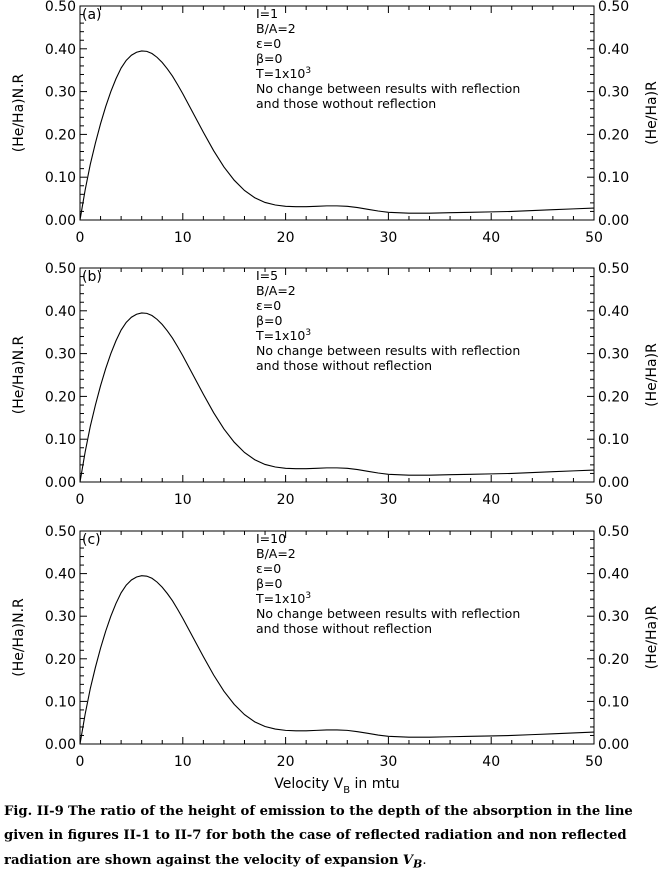 Image resolution: width=662 pixels, height=877 pixels. What do you see at coordinates (92, 277) in the screenshot?
I see `panel-tag: (b)` at bounding box center [92, 277].